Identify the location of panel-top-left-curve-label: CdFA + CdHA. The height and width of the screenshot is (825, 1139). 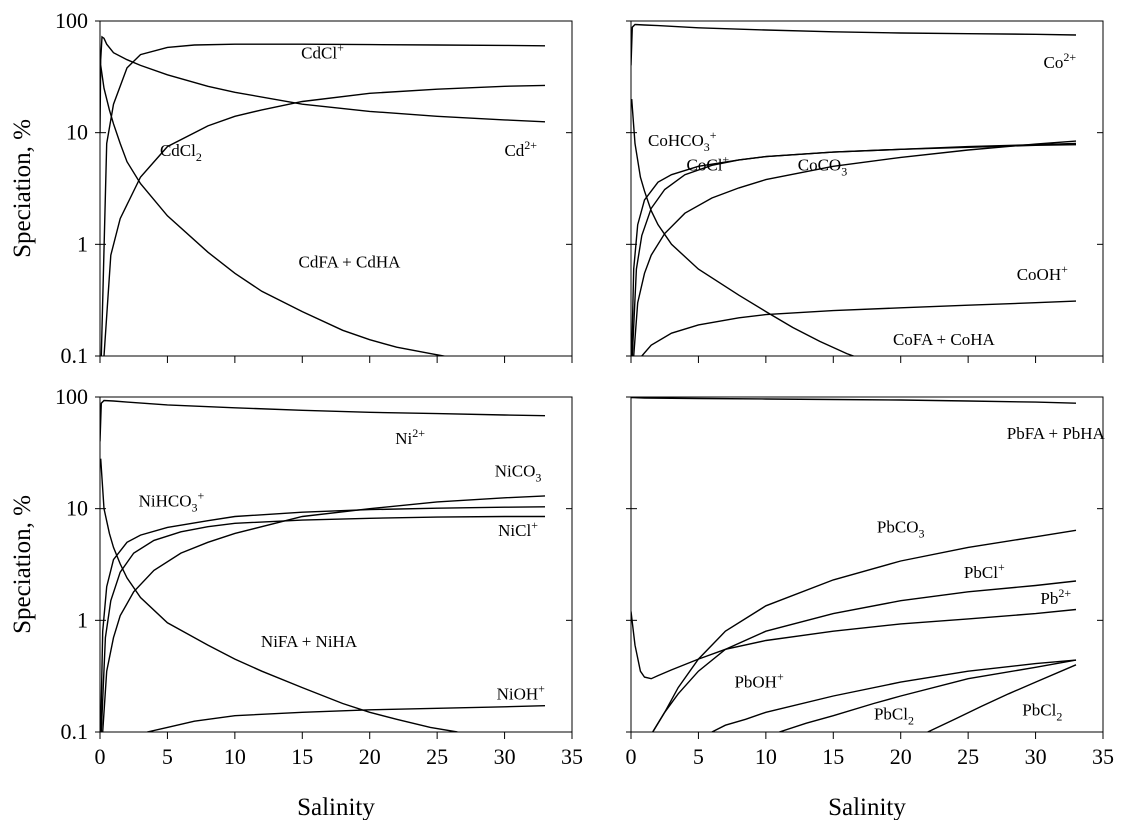
(350, 262).